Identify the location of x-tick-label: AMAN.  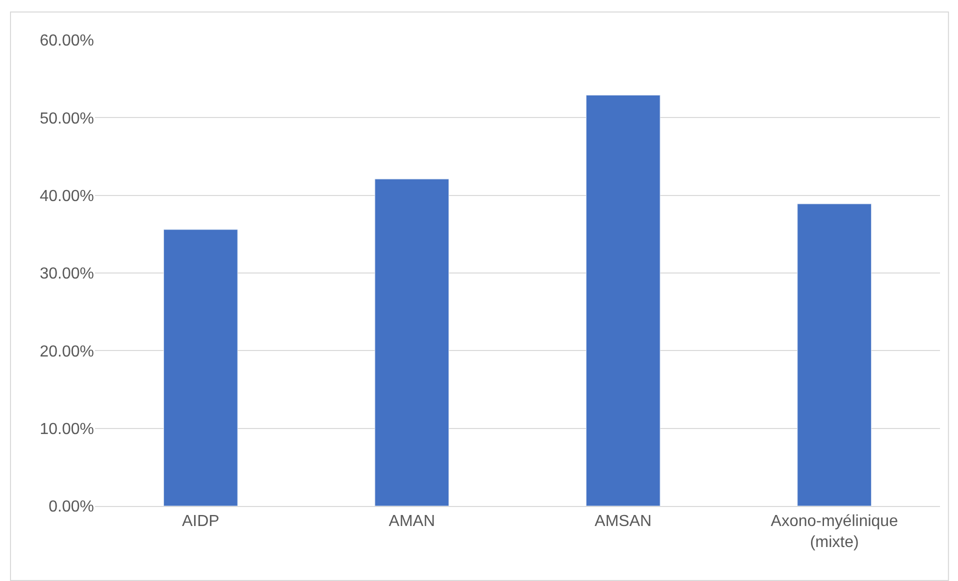
(411, 521).